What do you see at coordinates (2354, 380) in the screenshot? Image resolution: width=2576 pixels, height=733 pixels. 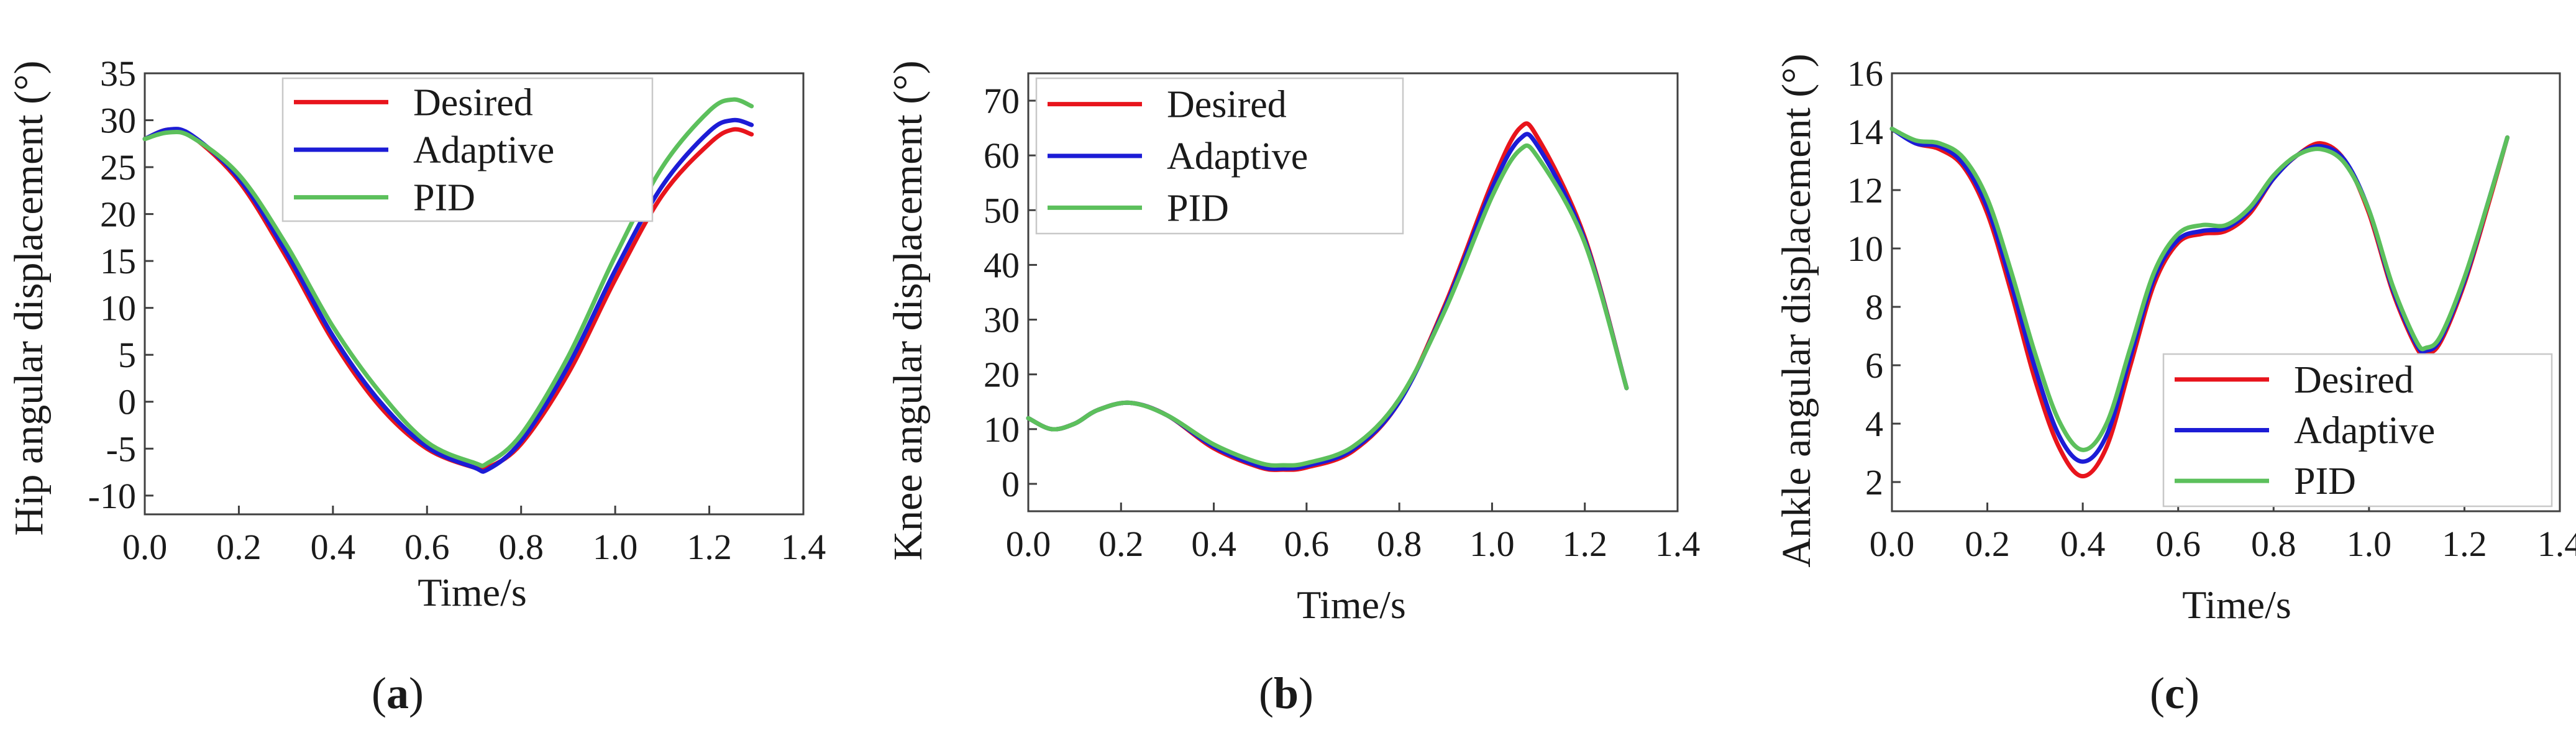 I see `panel-c-legend-label-desired: Desired` at bounding box center [2354, 380].